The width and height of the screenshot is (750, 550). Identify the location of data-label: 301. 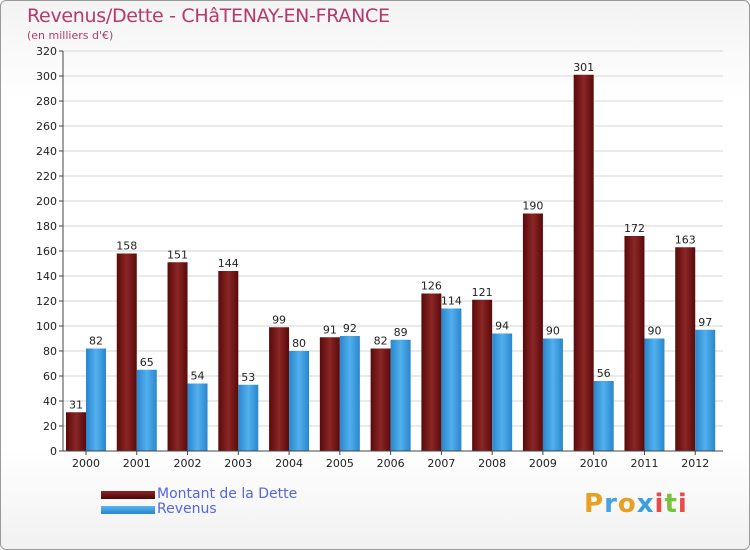
(583, 67).